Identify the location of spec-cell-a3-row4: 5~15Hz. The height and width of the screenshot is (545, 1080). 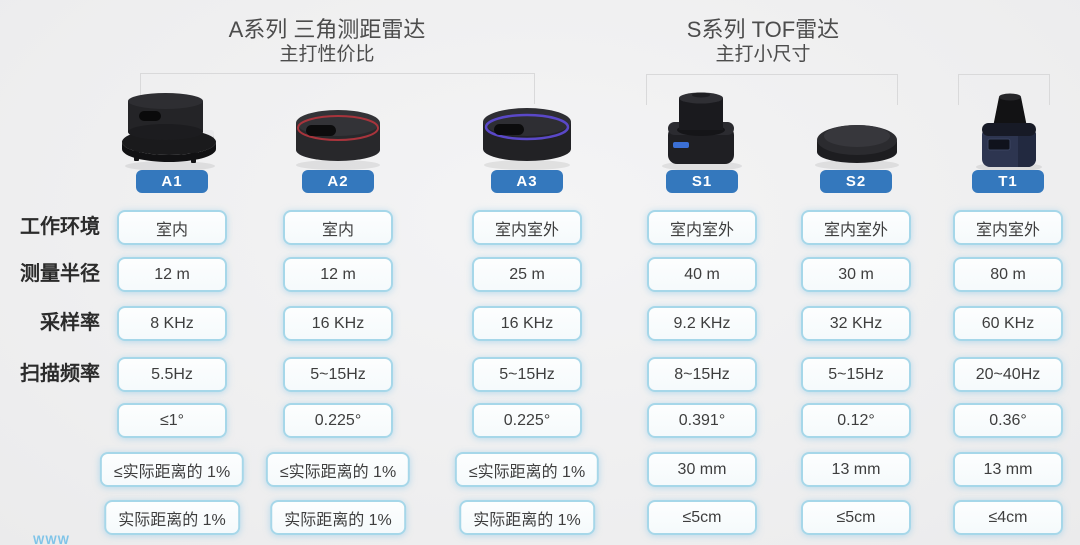
(527, 374).